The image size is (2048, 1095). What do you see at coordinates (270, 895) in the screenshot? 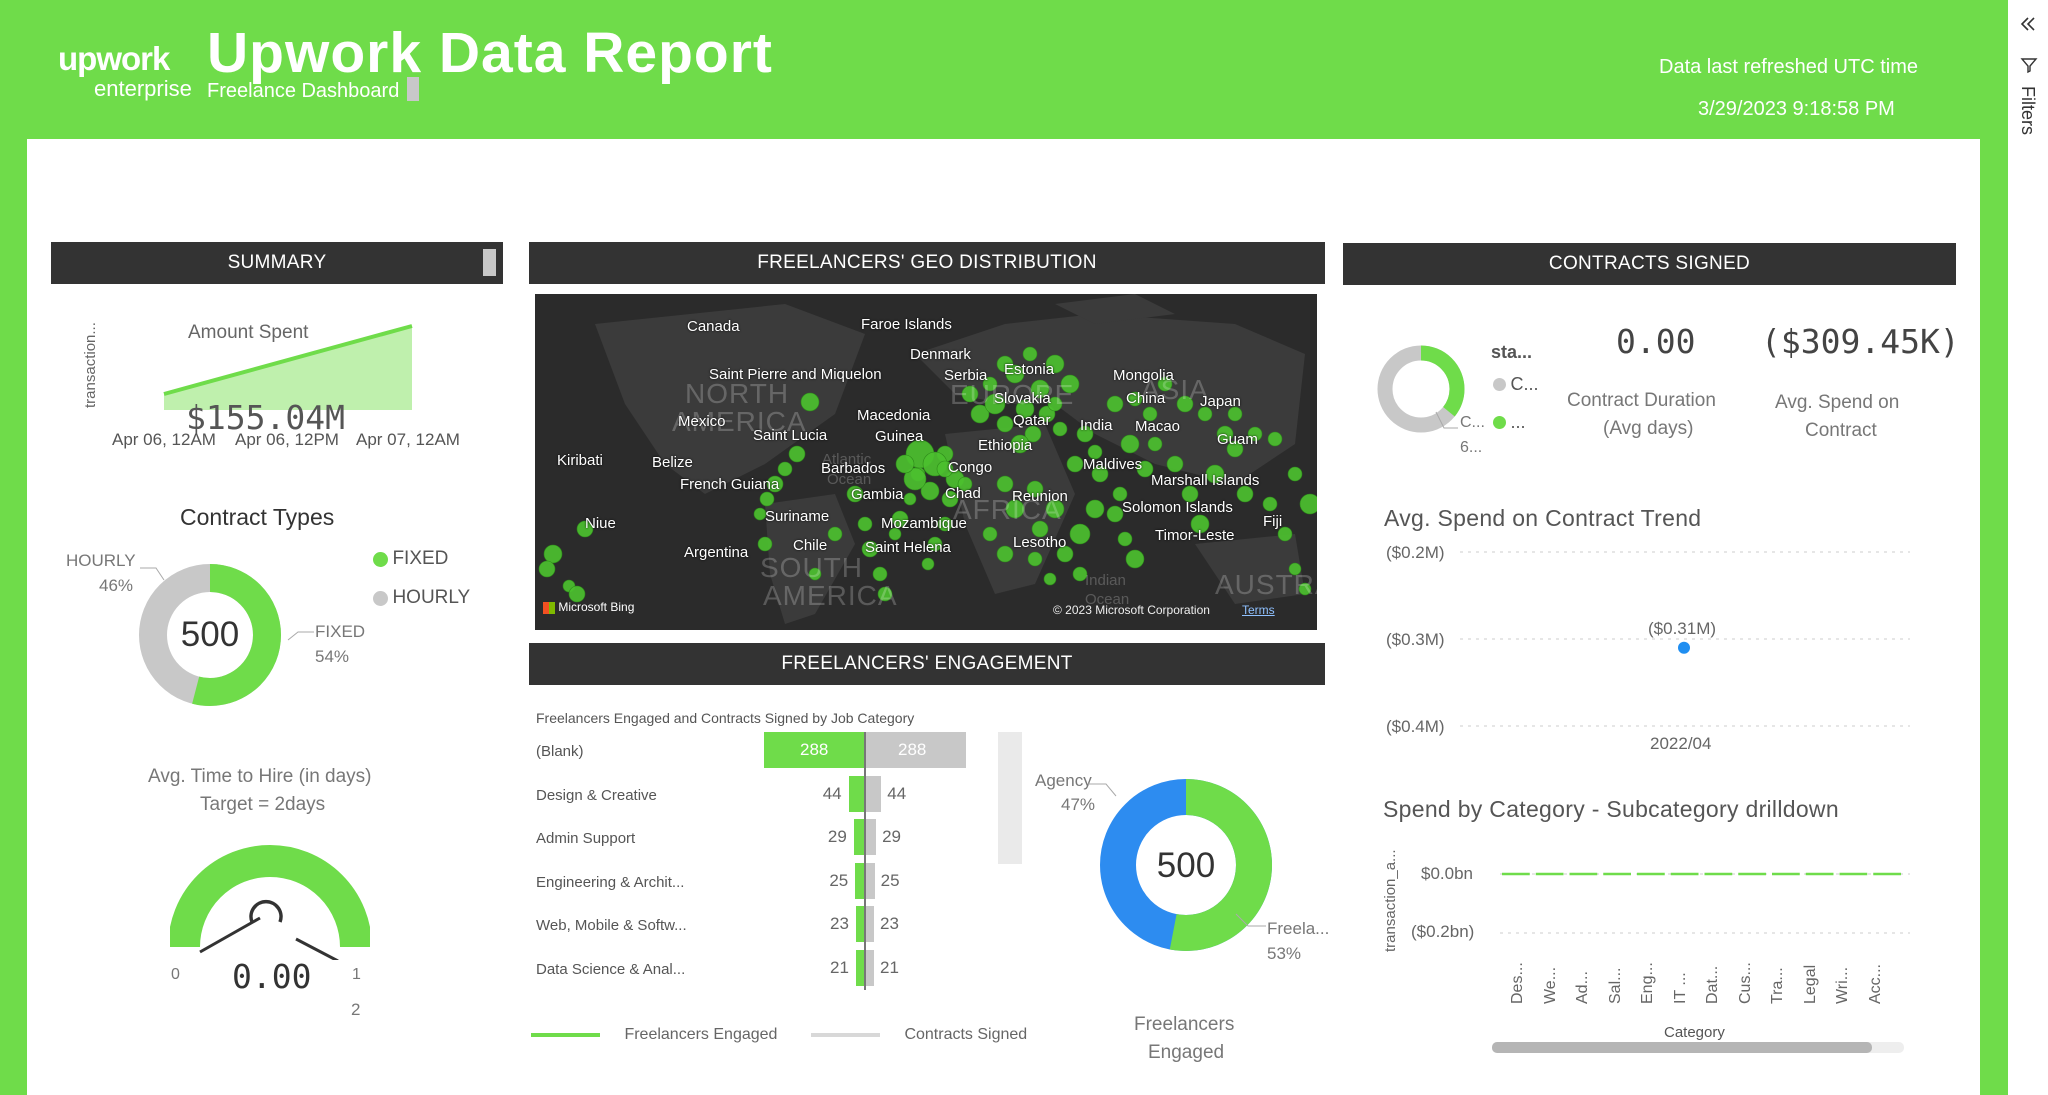
I see `time-to-hire-gauge` at bounding box center [270, 895].